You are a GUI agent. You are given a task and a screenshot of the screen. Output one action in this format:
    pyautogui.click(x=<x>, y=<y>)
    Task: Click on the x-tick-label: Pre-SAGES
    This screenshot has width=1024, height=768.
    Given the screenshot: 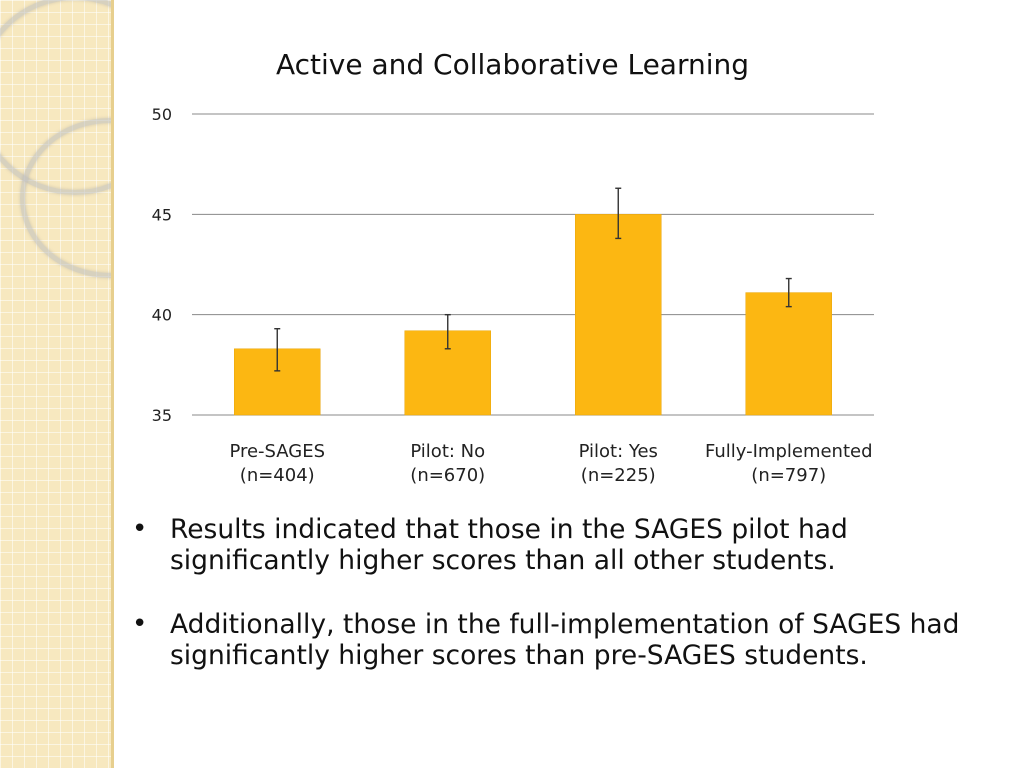 What is the action you would take?
    pyautogui.click(x=277, y=451)
    